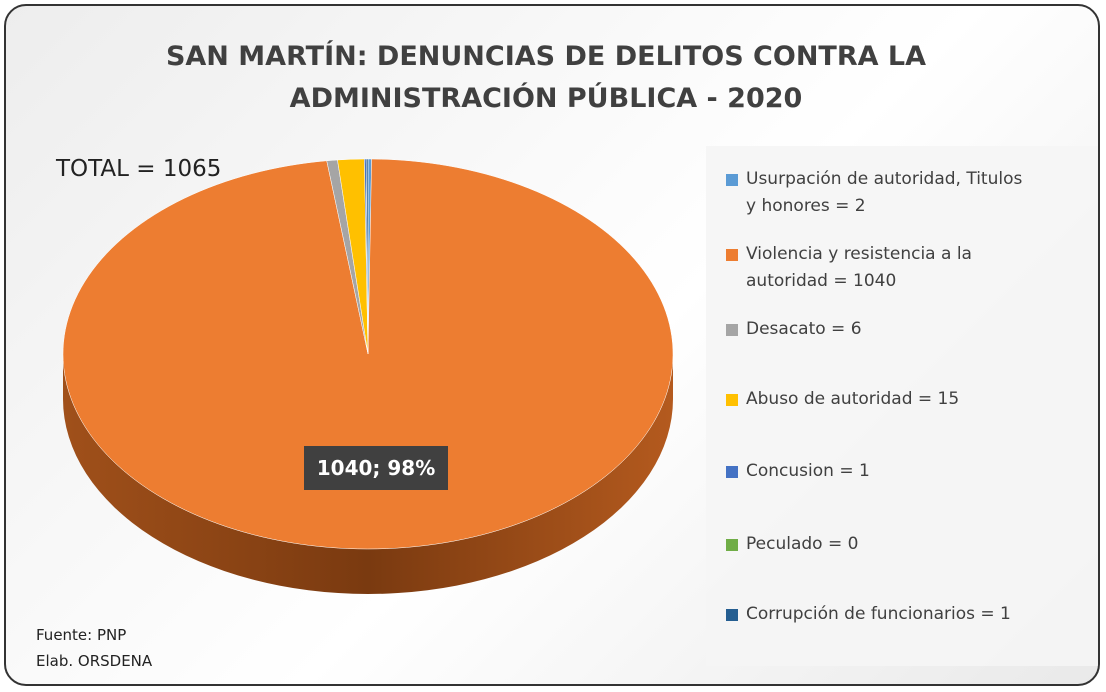 This screenshot has height=692, width=1106. I want to click on legend-item: Desacato = 6, so click(911, 329).